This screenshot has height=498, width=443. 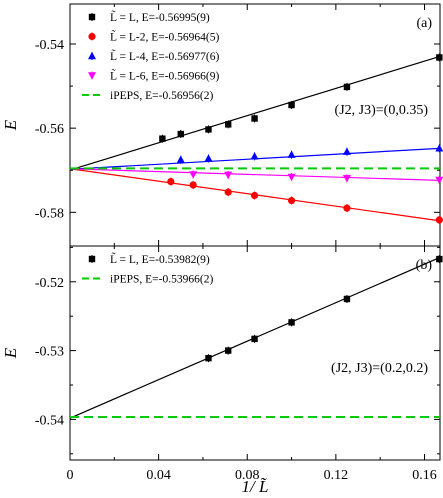 I want to click on legend-item: iPEPS, E=-0.56956(2), so click(x=147, y=96).